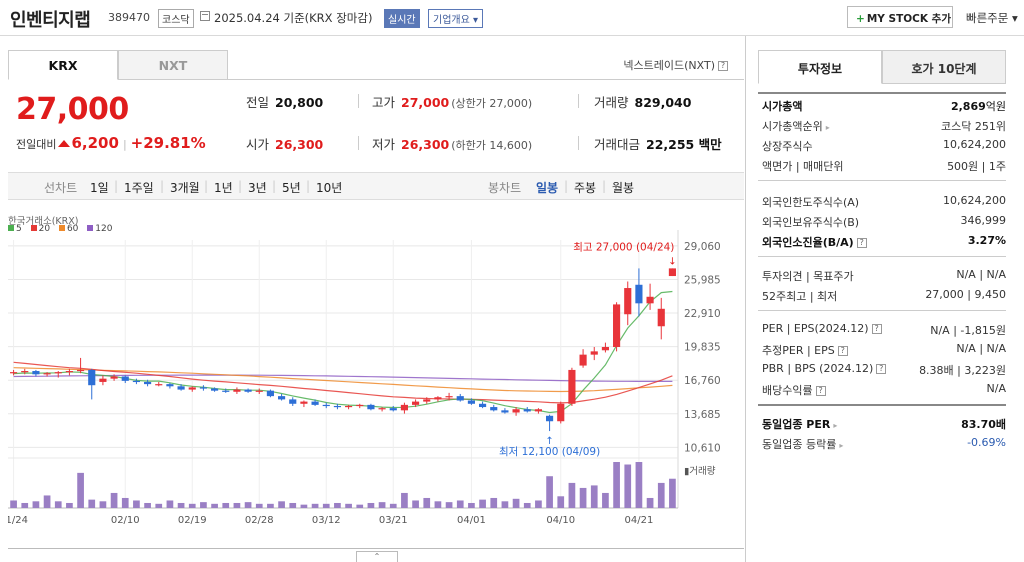 This screenshot has height=562, width=1024. I want to click on stat-high: 고가 27,000 (상한가 27,000), so click(452, 101).